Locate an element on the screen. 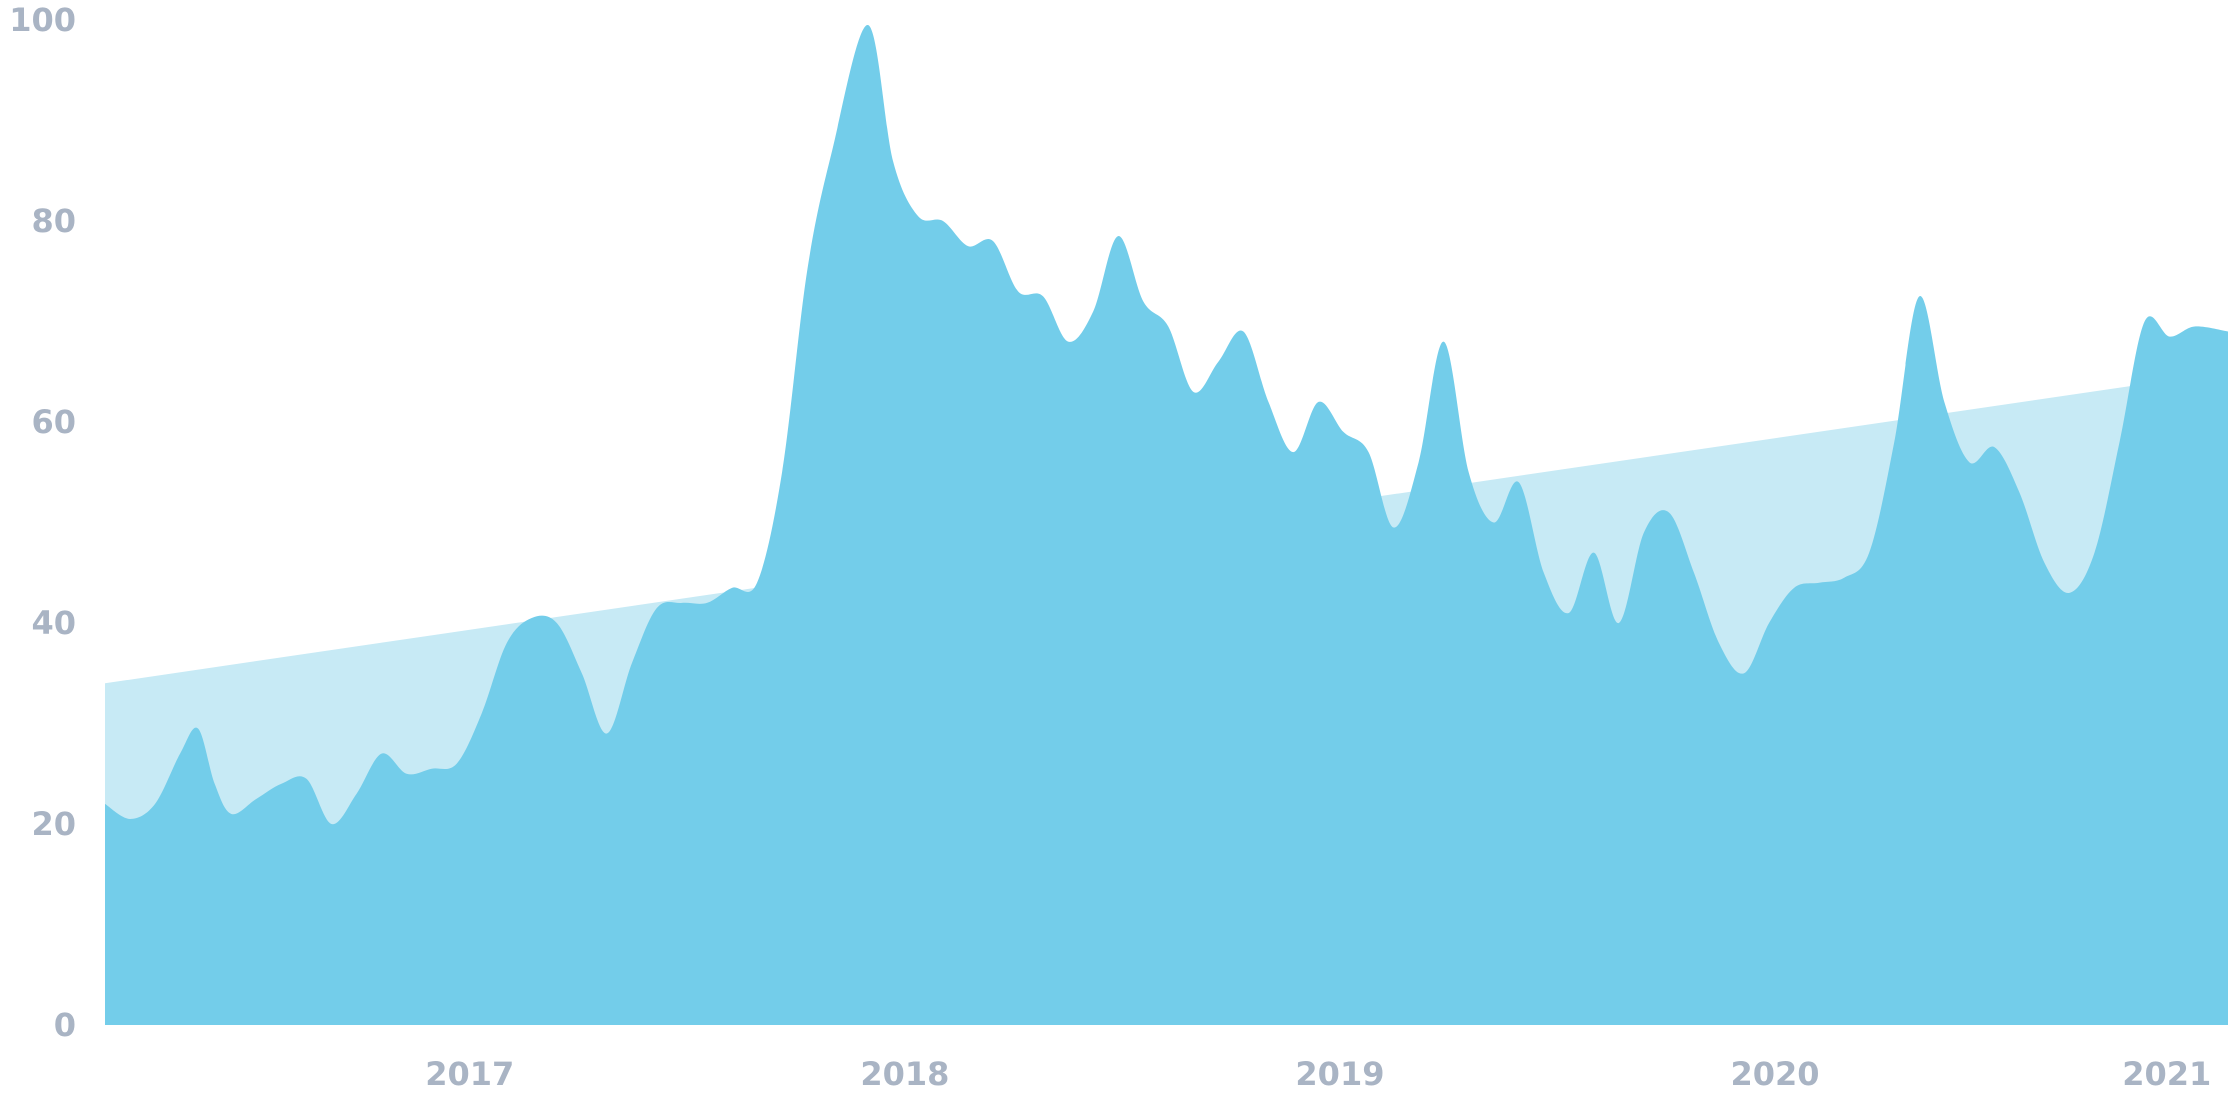  x-tick-label: 2021 is located at coordinates (2166, 1074).